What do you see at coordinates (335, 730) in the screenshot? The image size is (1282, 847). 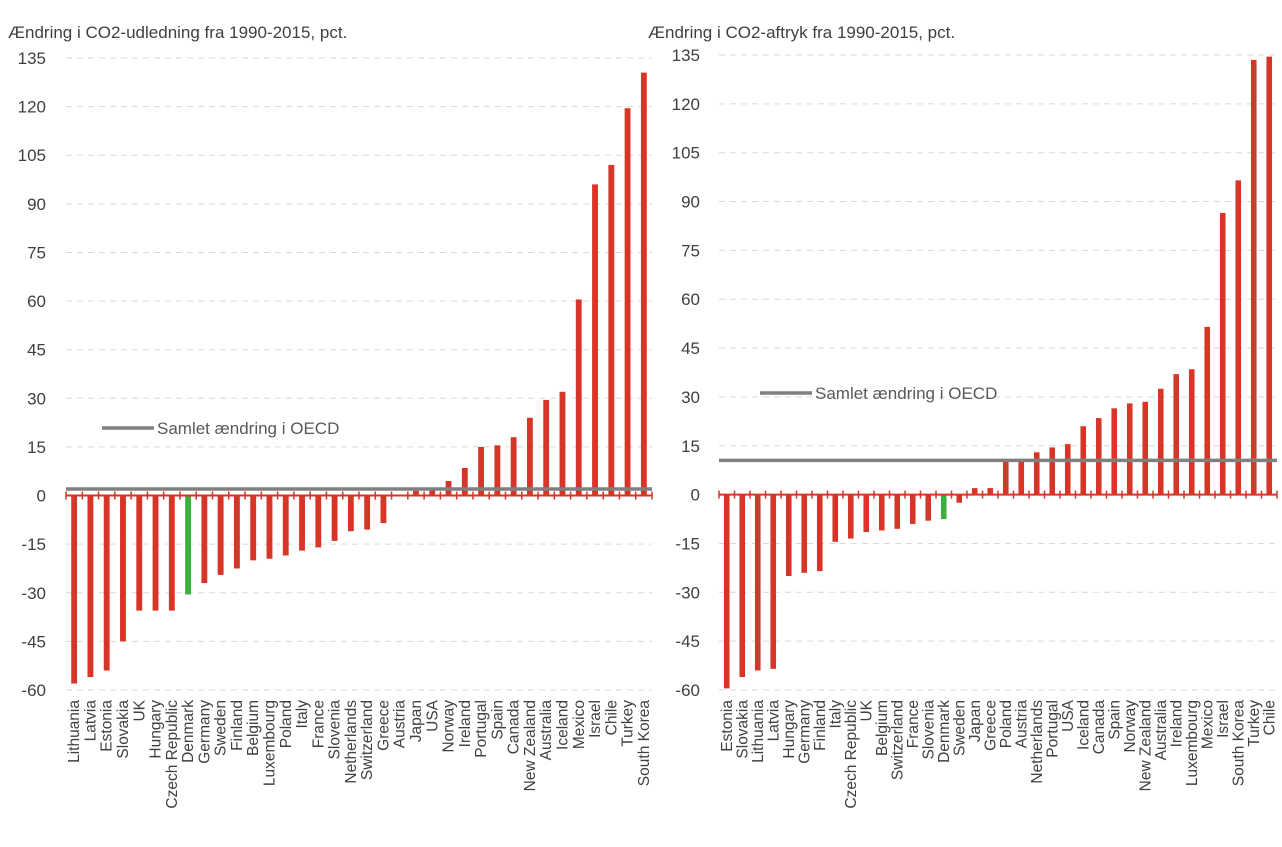 I see `chart-left-x-tick-label: Slovenia` at bounding box center [335, 730].